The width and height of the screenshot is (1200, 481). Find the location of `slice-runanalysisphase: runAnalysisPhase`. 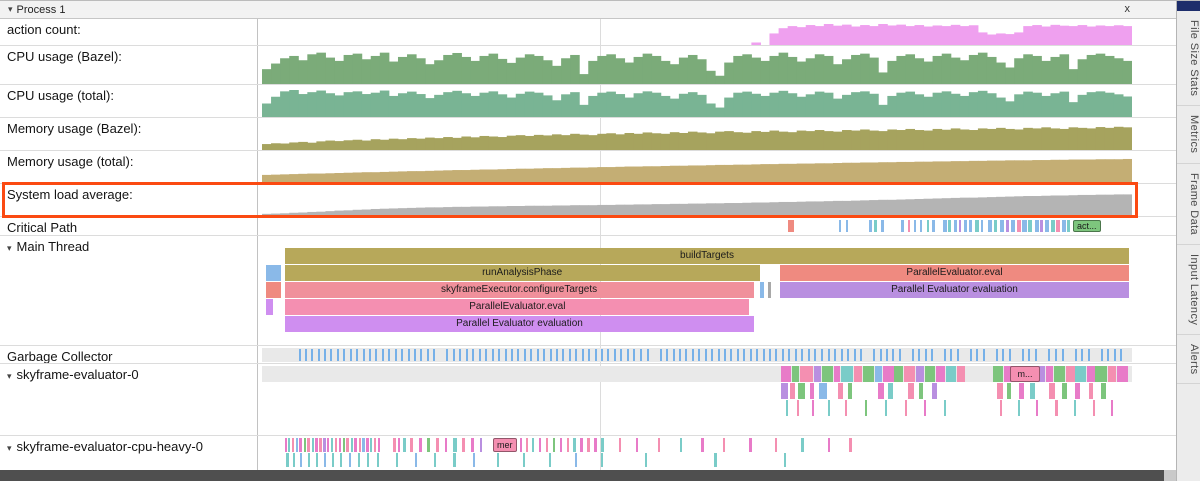

slice-runanalysisphase: runAnalysisPhase is located at coordinates (522, 273).